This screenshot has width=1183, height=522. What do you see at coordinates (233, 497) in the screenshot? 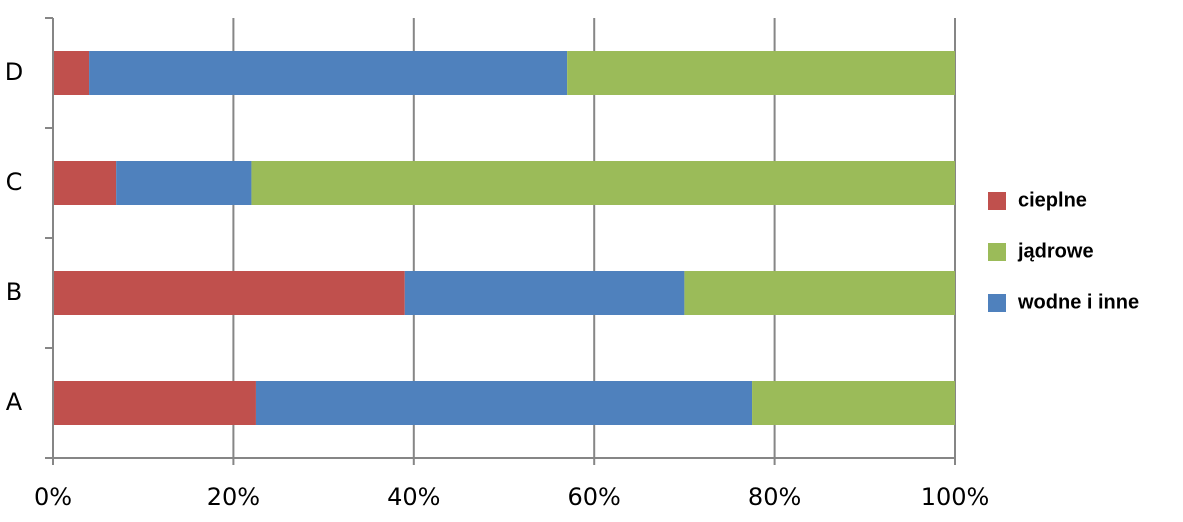
I see `x-tick-label: 20%` at bounding box center [233, 497].